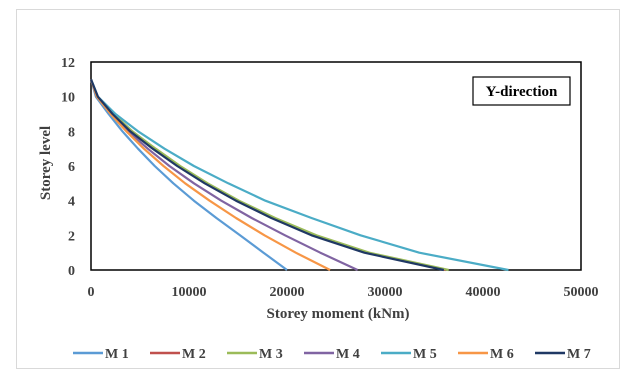 The image size is (629, 376). Describe the element at coordinates (91, 292) in the screenshot. I see `x-tick-label: 0` at that location.